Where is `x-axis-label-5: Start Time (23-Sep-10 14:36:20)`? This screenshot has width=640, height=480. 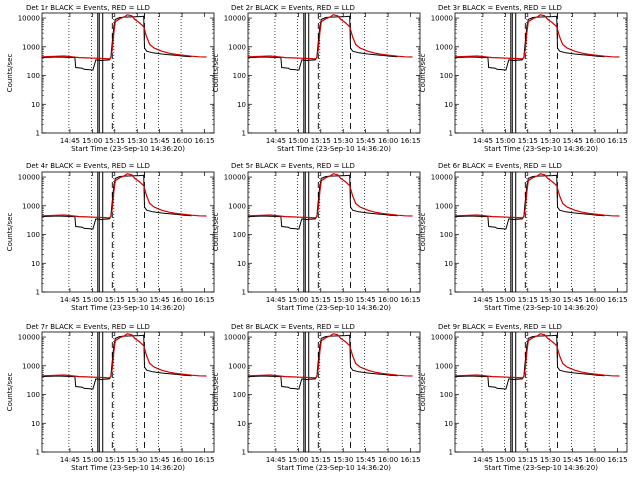 x-axis-label-5: Start Time (23-Sep-10 14:36:20) is located at coordinates (334, 308).